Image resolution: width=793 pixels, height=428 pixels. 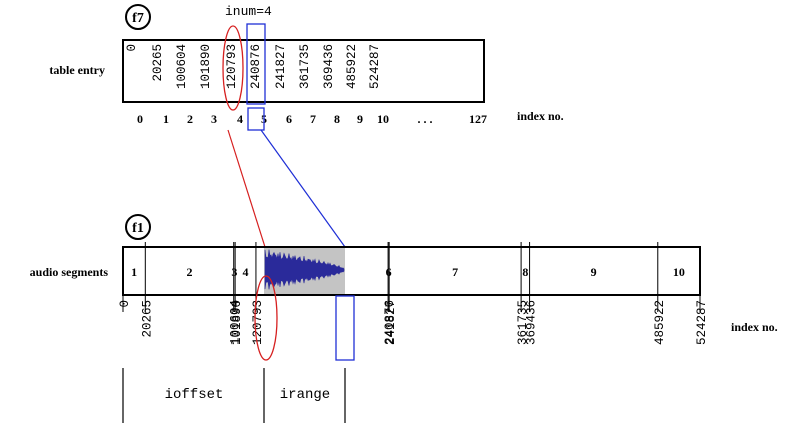 What do you see at coordinates (455, 272) in the screenshot?
I see `segment-label: 7` at bounding box center [455, 272].